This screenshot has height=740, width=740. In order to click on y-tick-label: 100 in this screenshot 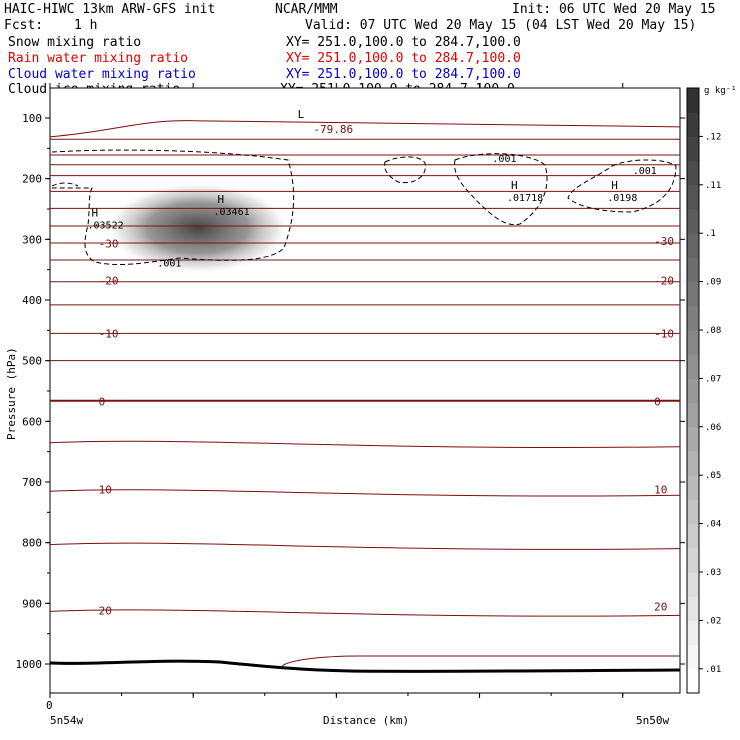, I will do `click(32, 118)`.